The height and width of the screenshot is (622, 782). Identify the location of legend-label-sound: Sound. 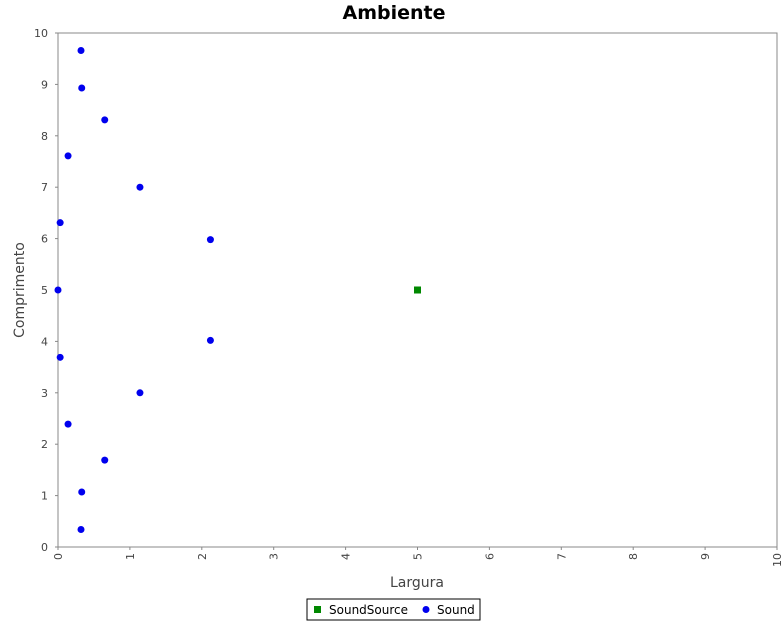
(456, 610).